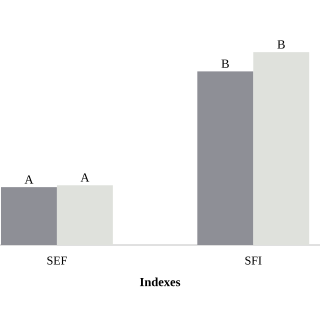  What do you see at coordinates (253, 260) in the screenshot?
I see `x-tick-label: SFI` at bounding box center [253, 260].